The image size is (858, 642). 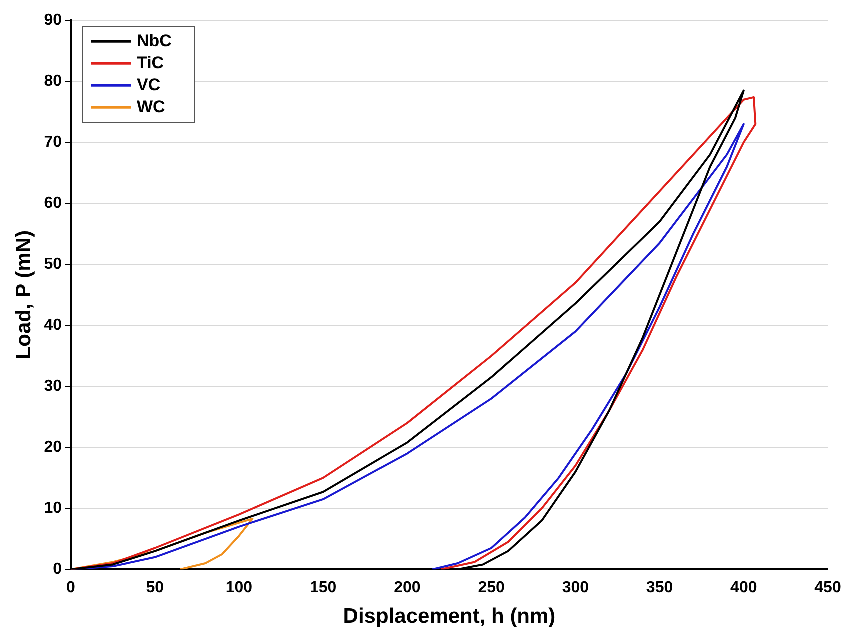 I want to click on y-tick-label: 50, so click(x=53, y=265).